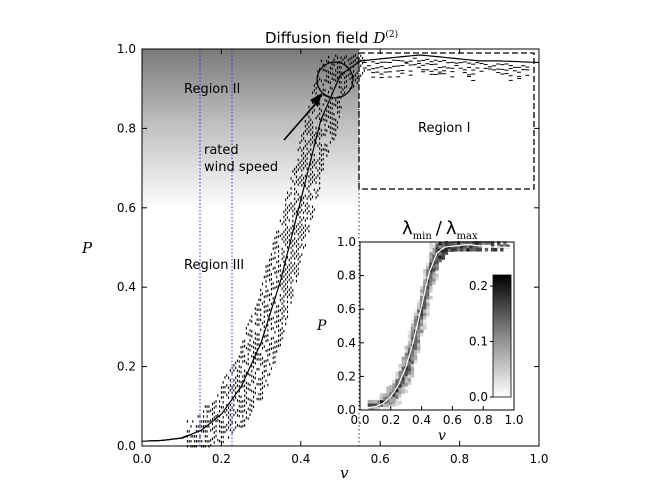 This screenshot has height=498, width=664. What do you see at coordinates (300, 459) in the screenshot?
I see `x-tick-label: 0.4` at bounding box center [300, 459].